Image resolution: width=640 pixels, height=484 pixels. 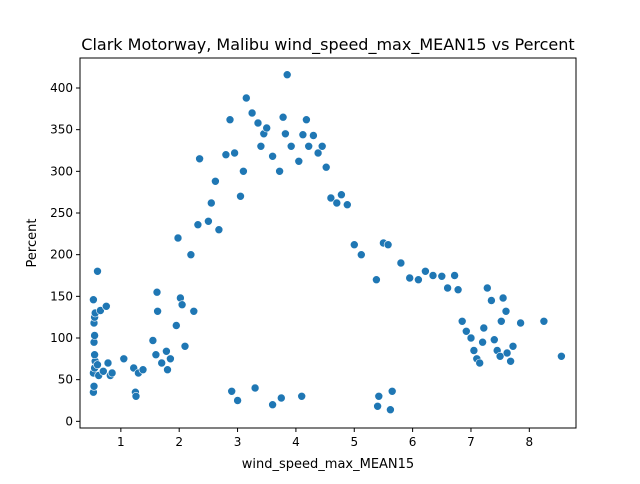 I want to click on x-axis-label: wind_speed_max_MEAN15, so click(x=328, y=464).